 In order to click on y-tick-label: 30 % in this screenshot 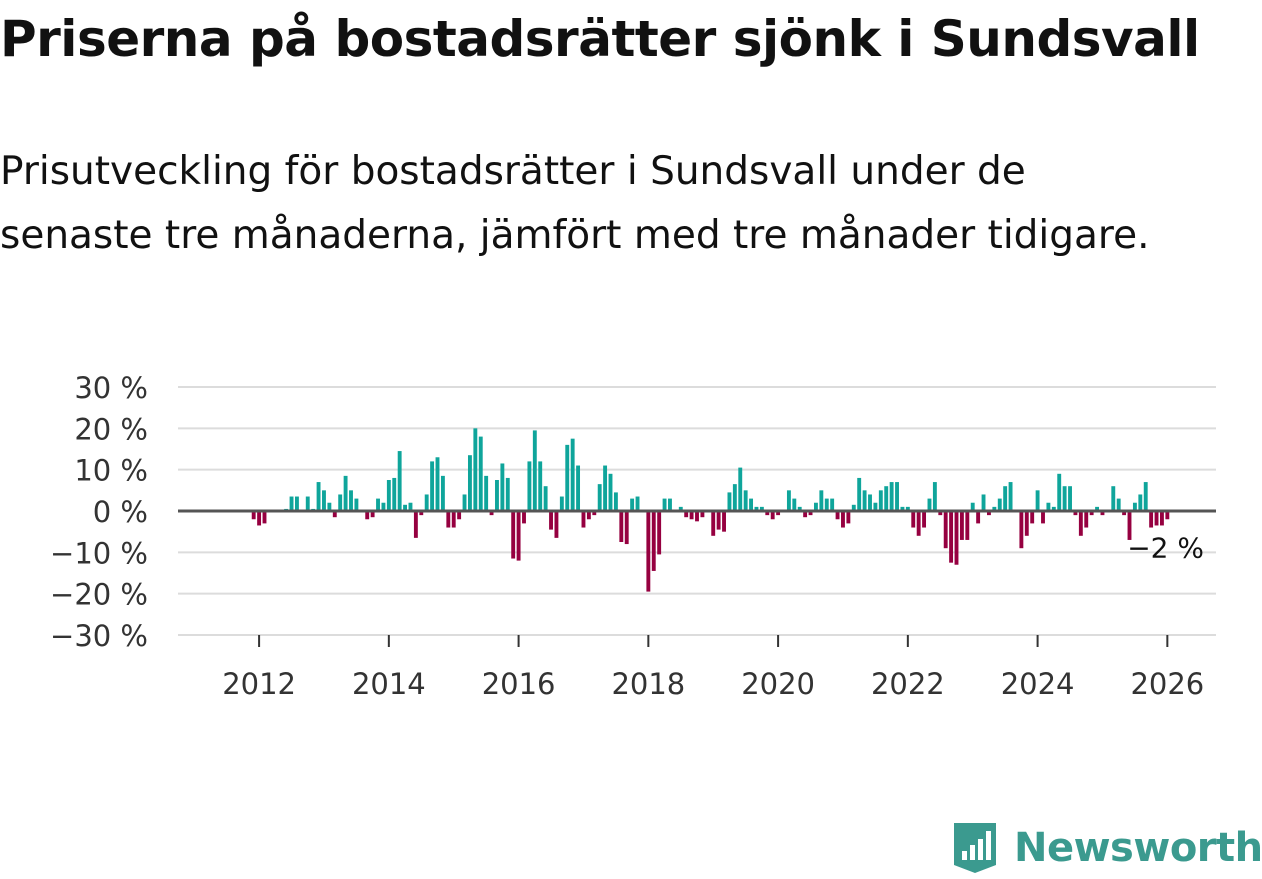, I will do `click(111, 388)`.